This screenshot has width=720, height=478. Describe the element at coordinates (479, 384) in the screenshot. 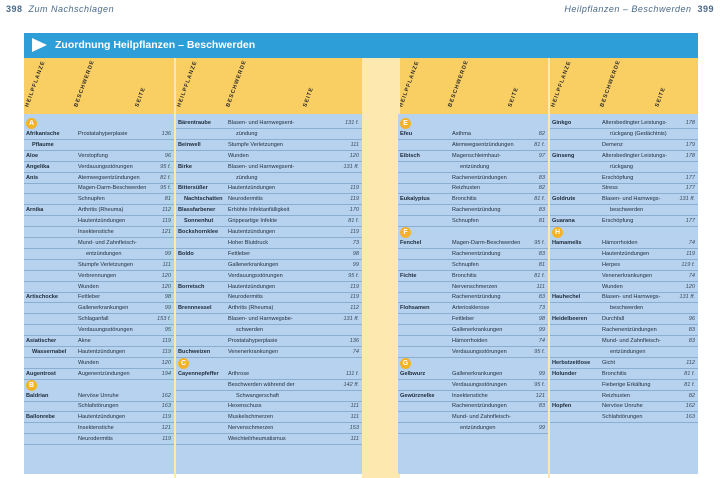

I see `complaint-text: Verdauungsstörungen` at that location.